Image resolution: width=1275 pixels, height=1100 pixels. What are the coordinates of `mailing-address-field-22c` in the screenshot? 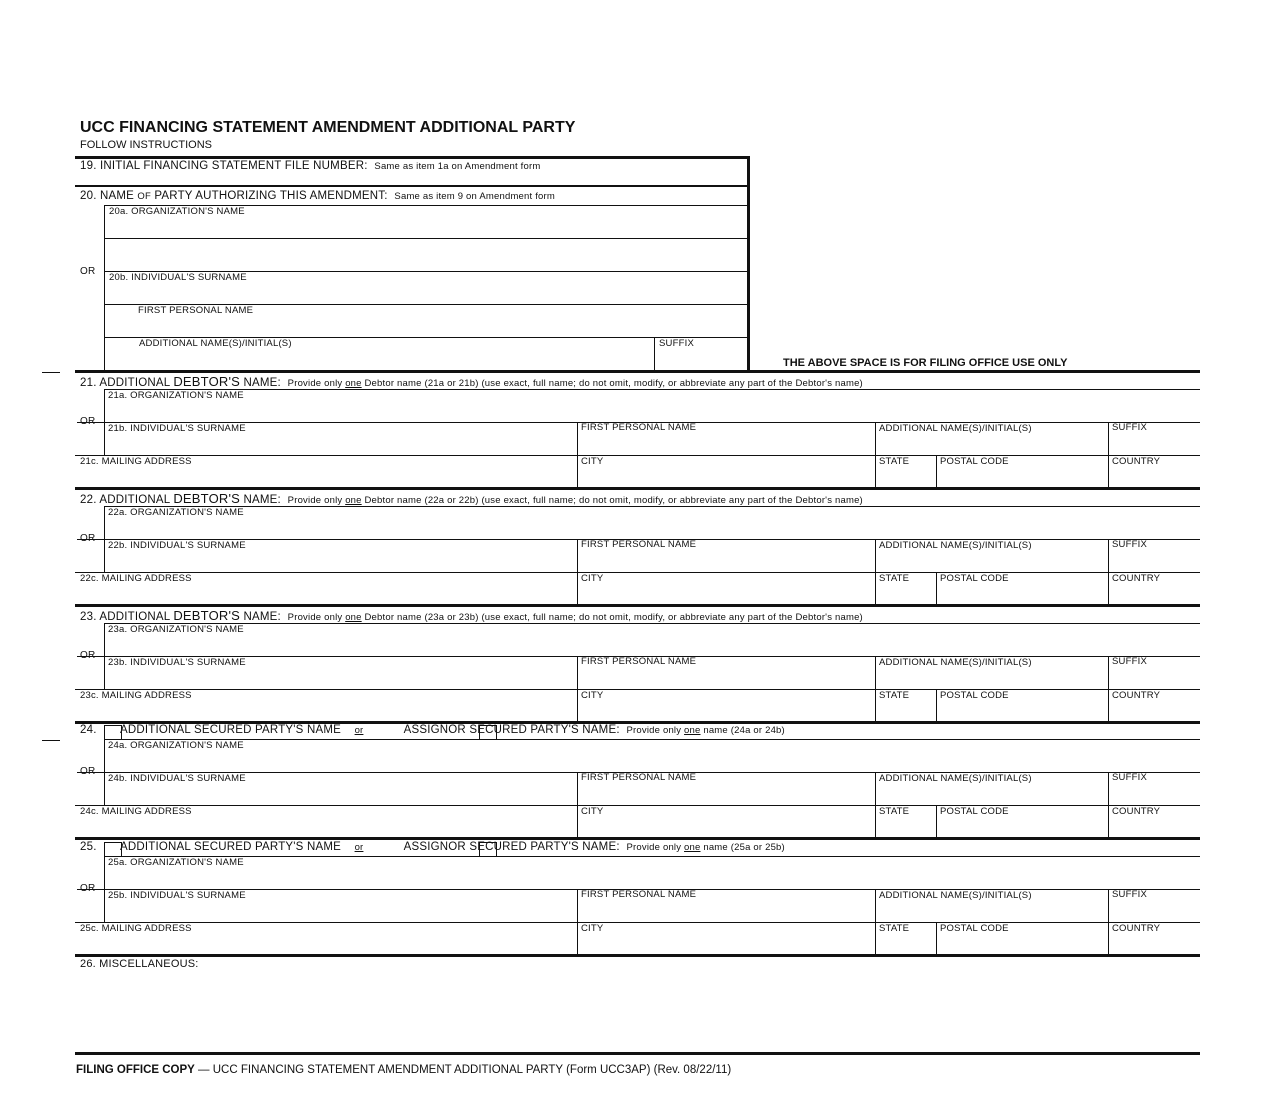 It's located at (326, 594).